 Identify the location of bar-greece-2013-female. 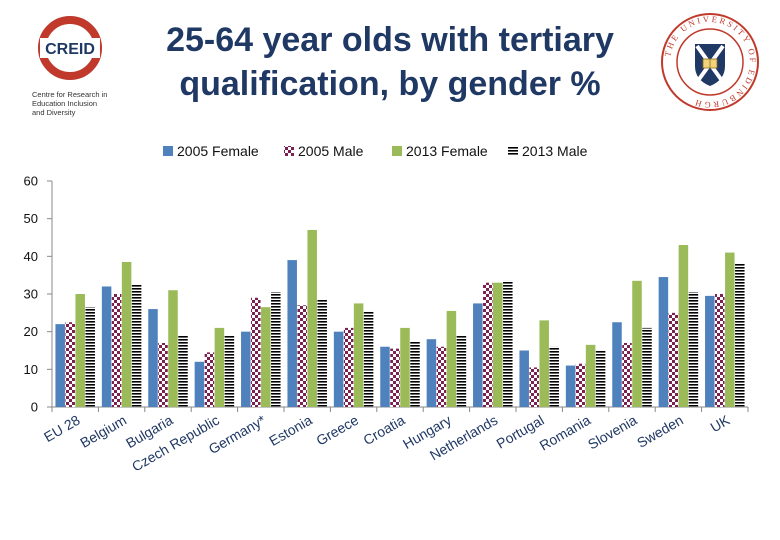
(358, 355).